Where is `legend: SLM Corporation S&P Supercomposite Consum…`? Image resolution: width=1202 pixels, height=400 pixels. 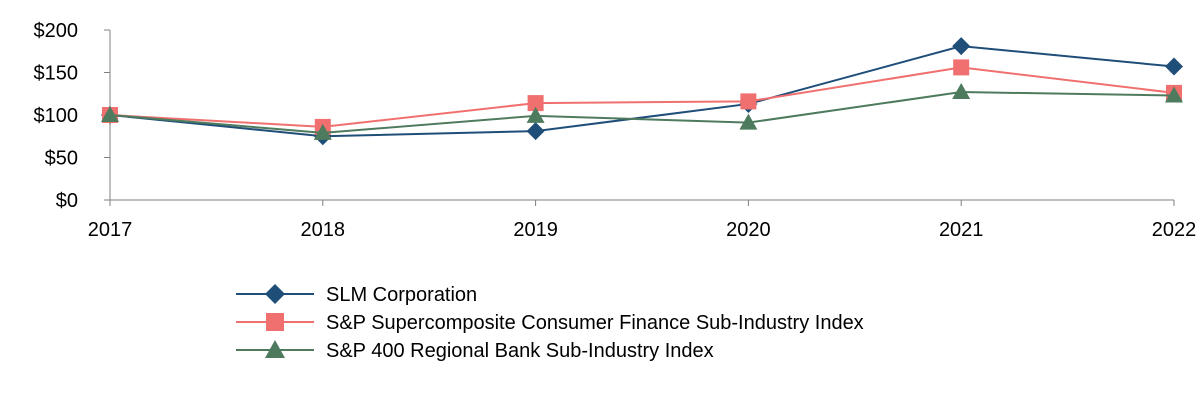
legend: SLM Corporation S&P Supercomposite Consum… is located at coordinates (550, 323).